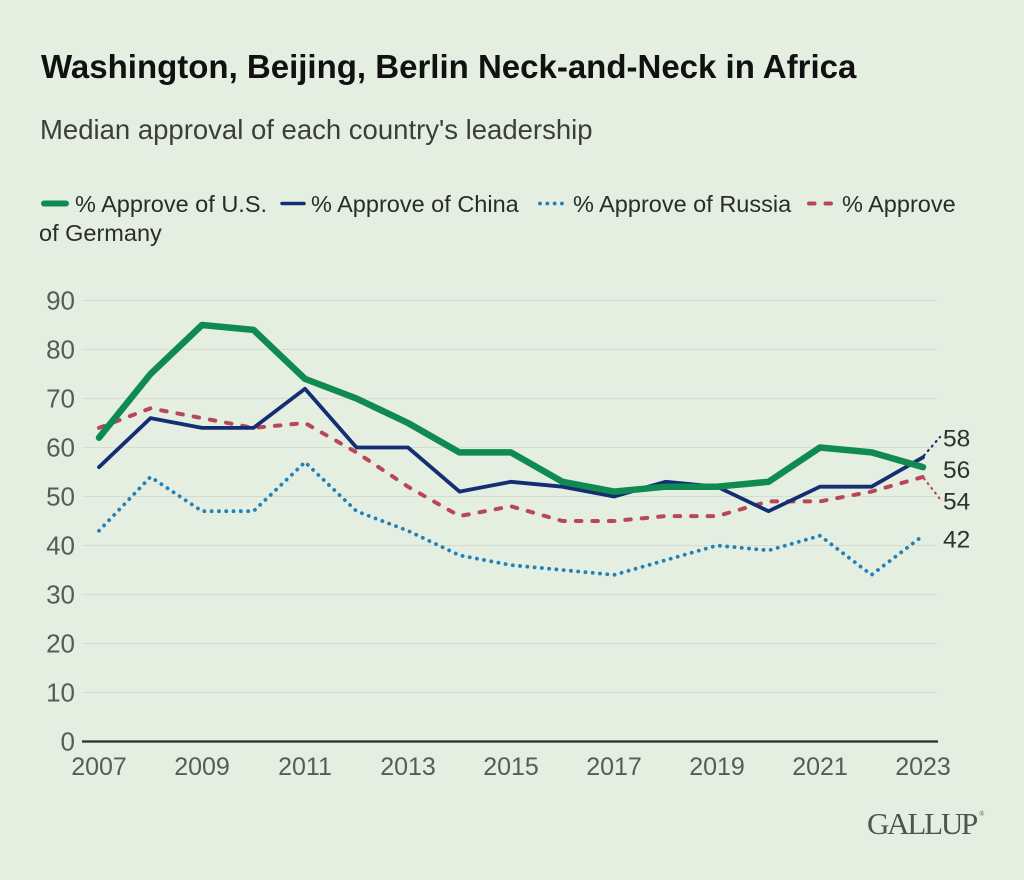 Image resolution: width=1024 pixels, height=880 pixels. I want to click on svg-text: 80, so click(60, 350).